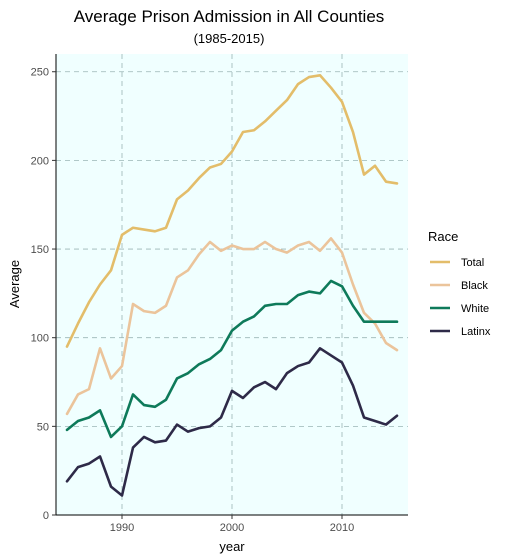  I want to click on x-axis-title: year, so click(232, 546).